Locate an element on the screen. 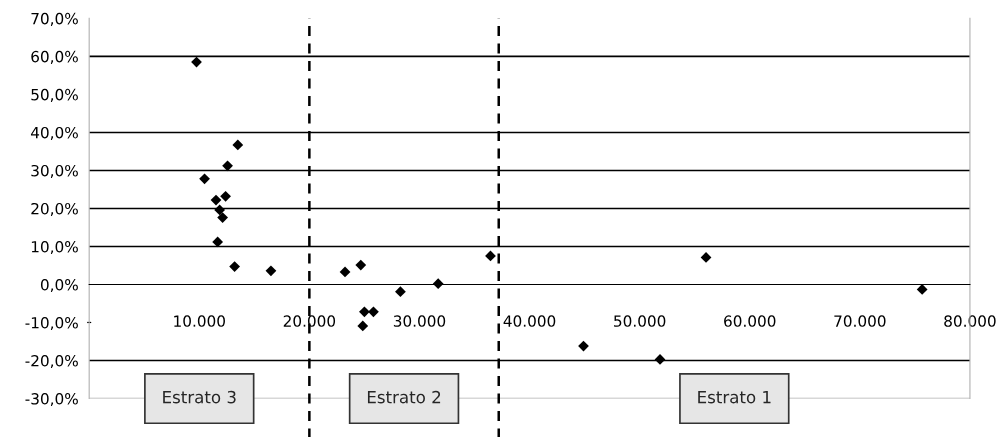 This screenshot has height=437, width=1002. x-tick-label: 80.000 is located at coordinates (970, 321).